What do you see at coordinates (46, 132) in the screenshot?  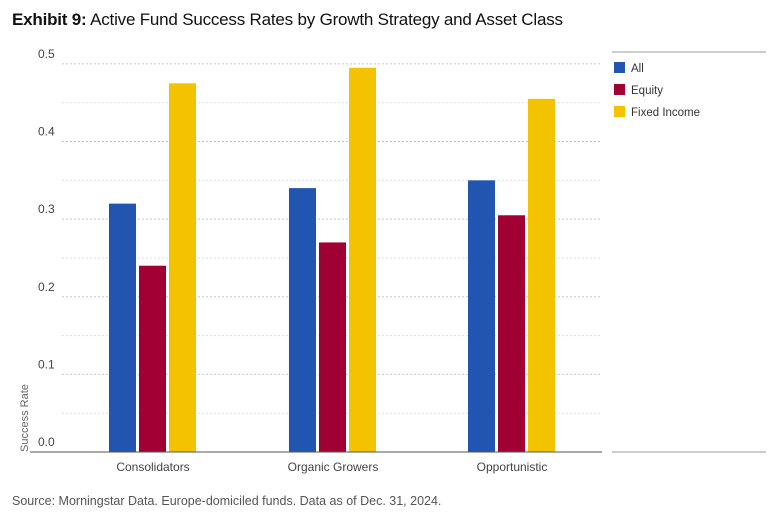 I see `y-tick-label: 0.4` at bounding box center [46, 132].